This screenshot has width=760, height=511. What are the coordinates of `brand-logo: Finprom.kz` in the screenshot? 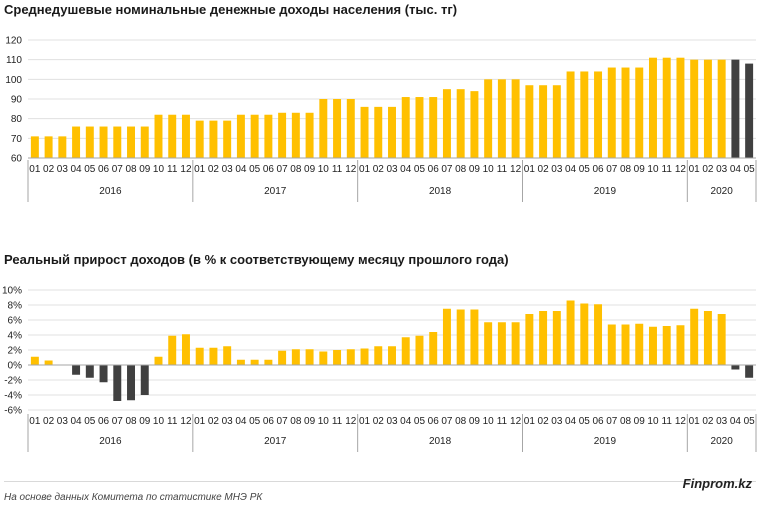 It's located at (717, 483).